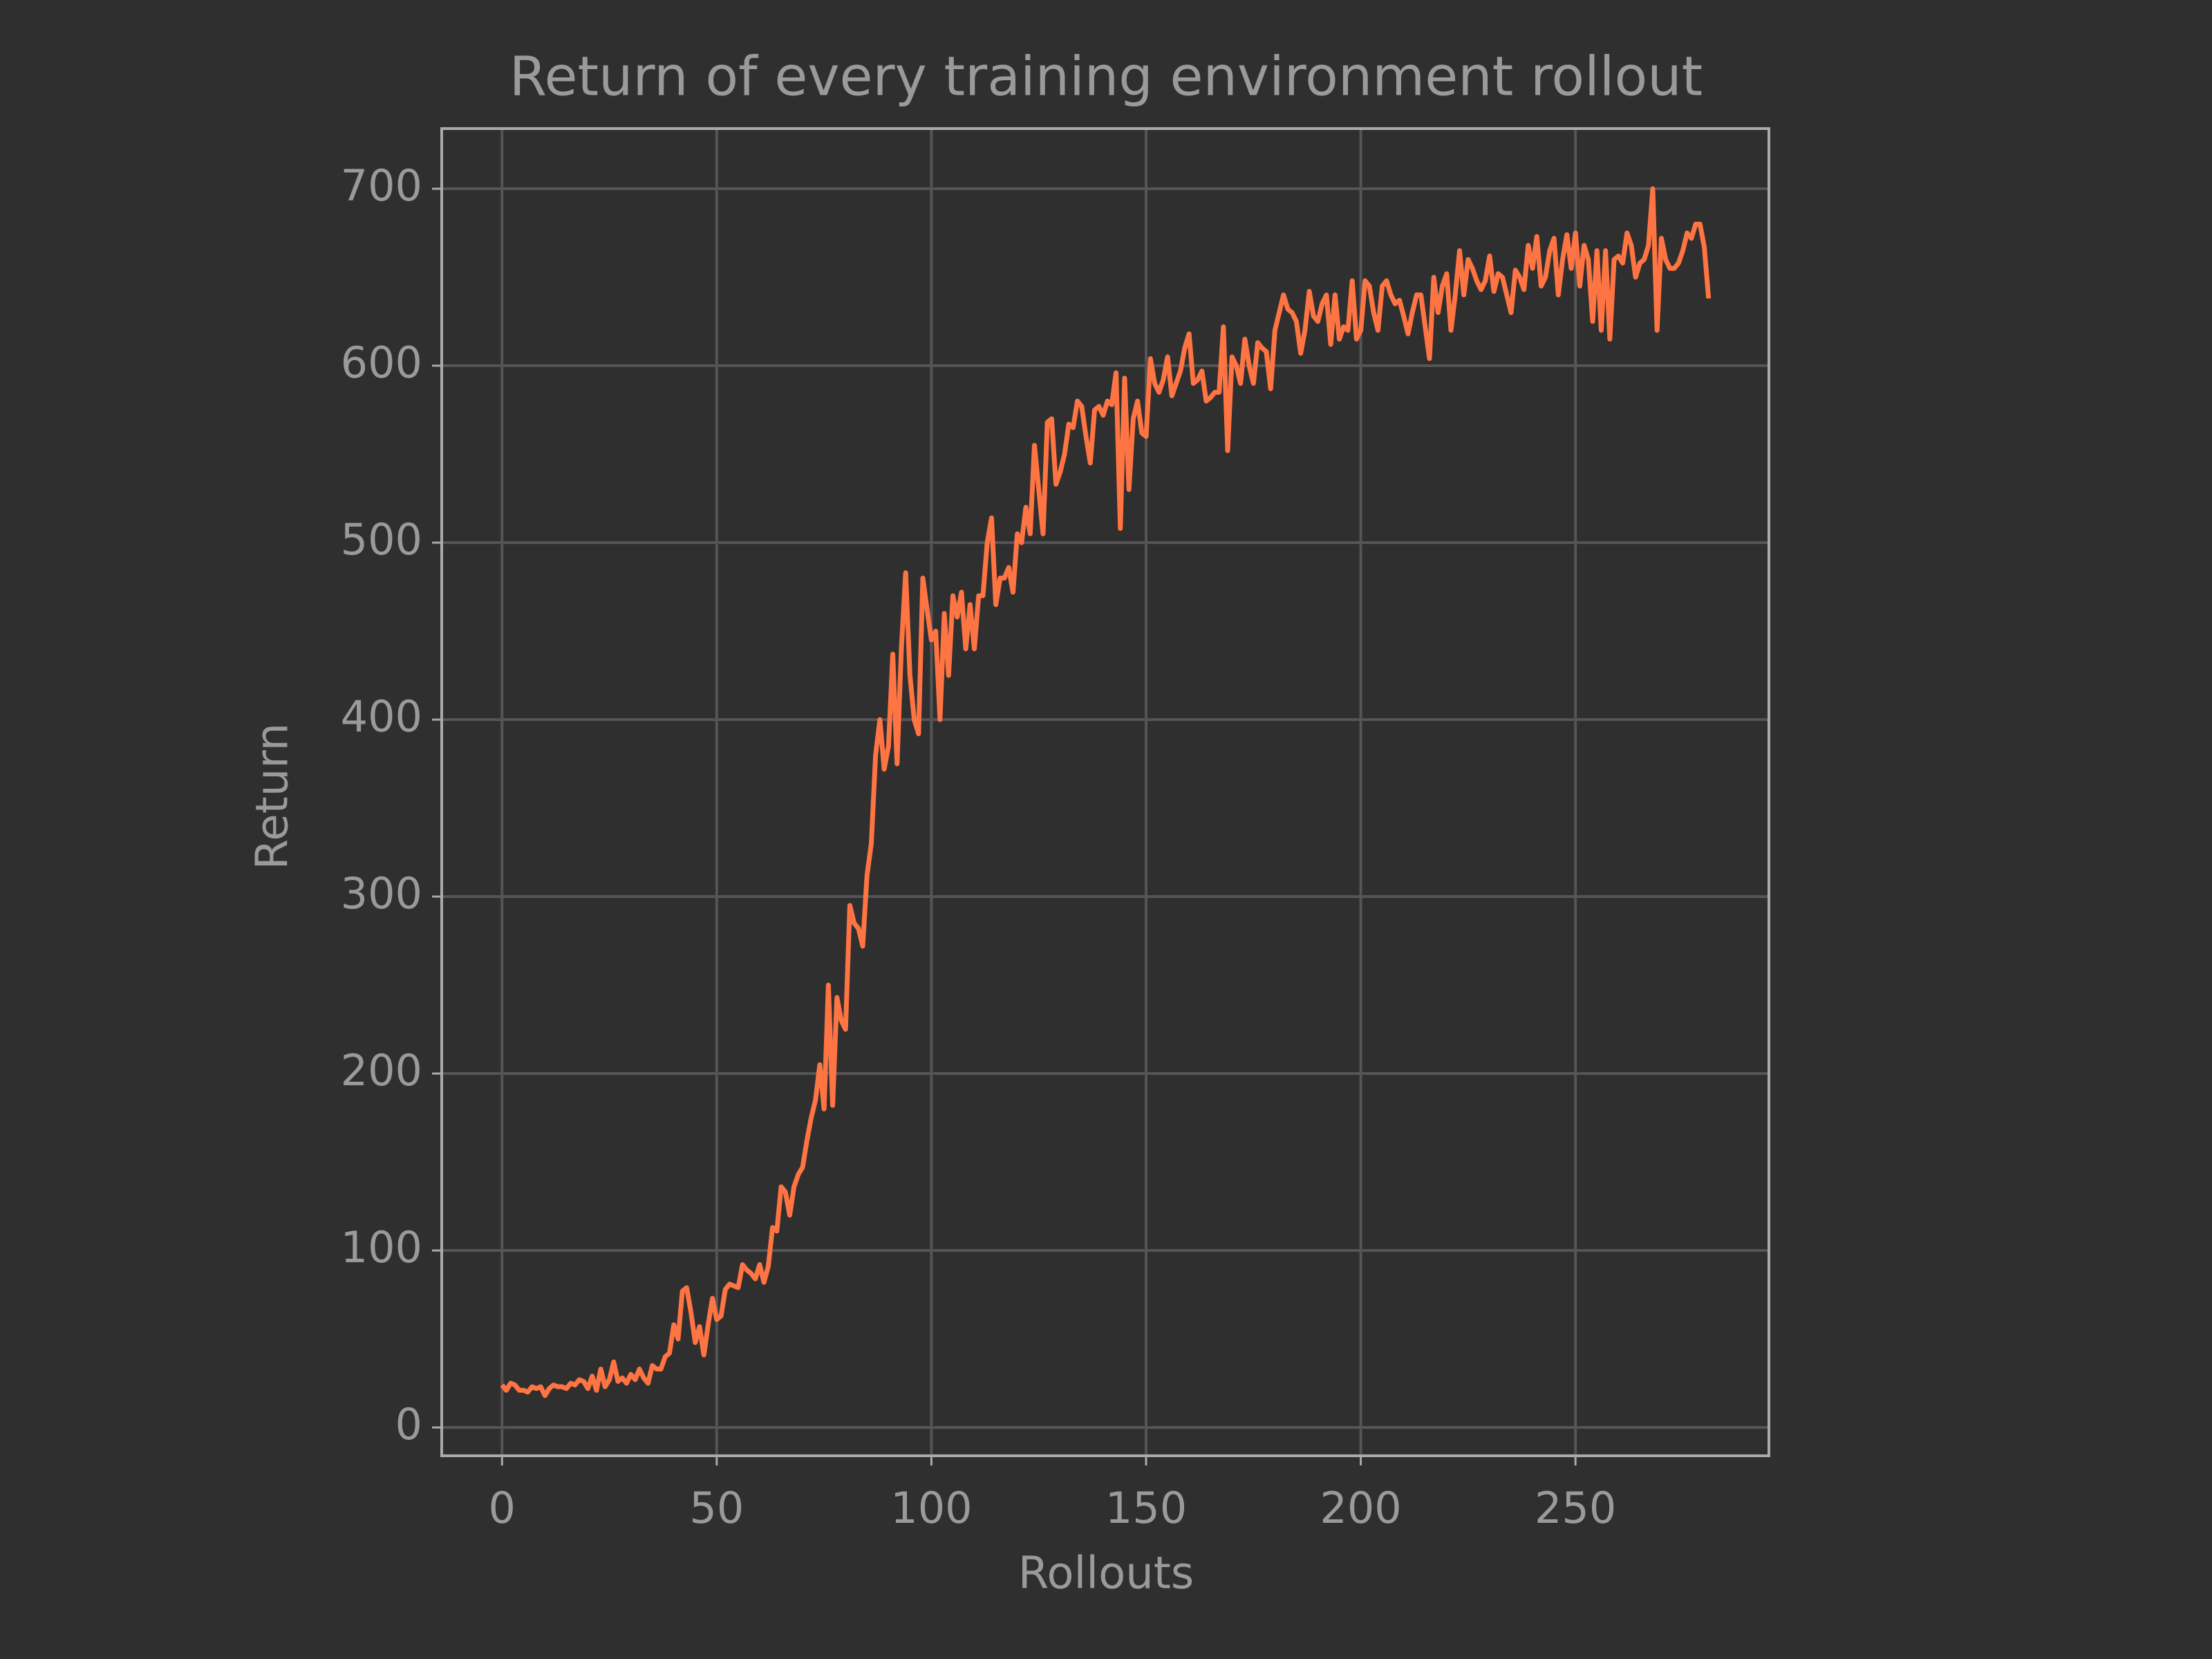  What do you see at coordinates (1576, 1508) in the screenshot?
I see `x-tick-label: 250` at bounding box center [1576, 1508].